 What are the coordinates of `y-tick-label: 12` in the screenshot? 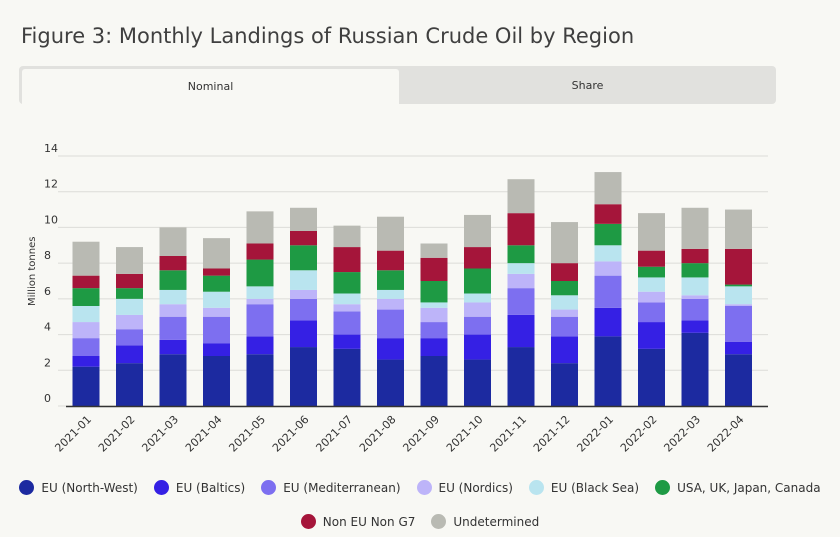 It's located at (51, 184).